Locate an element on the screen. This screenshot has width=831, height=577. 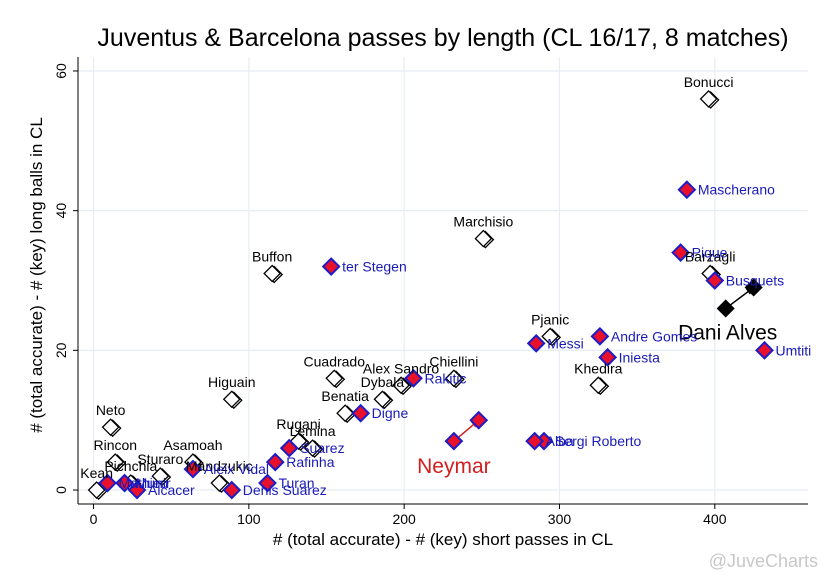
point-label-bonucci: Bonucci is located at coordinates (709, 82).